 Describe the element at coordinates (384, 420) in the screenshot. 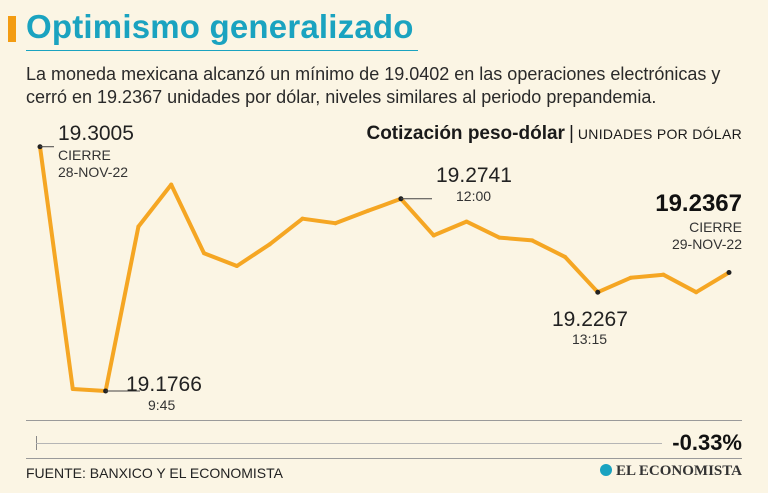

I see `footer-top-rule` at that location.